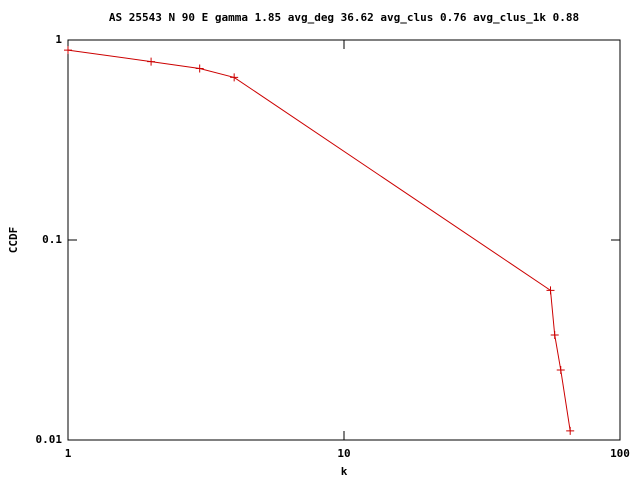 The image size is (640, 480). I want to click on x-tick-label: 10, so click(343, 453).